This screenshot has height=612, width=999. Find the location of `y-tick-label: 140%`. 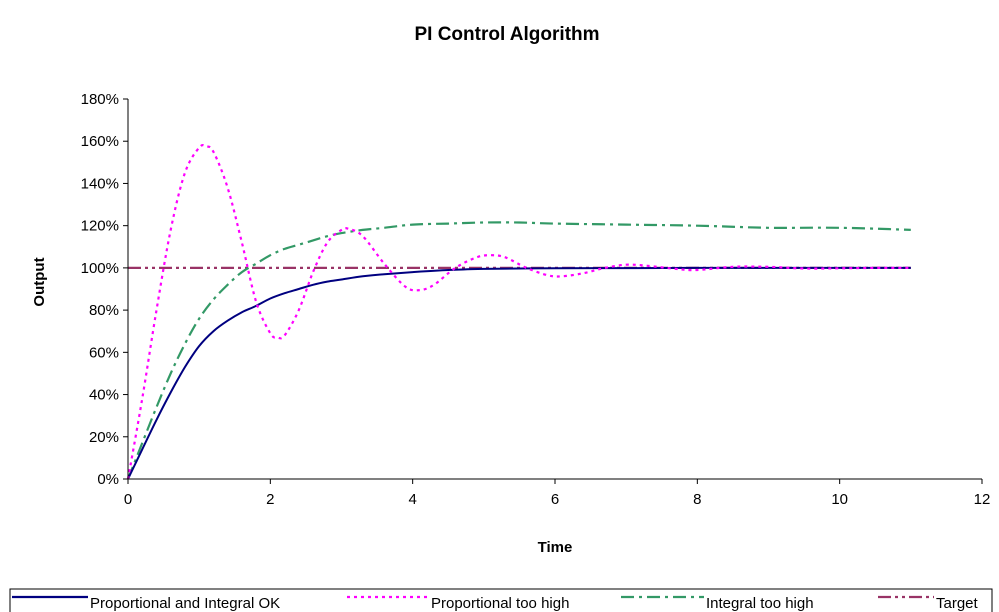

y-tick-label: 140% is located at coordinates (100, 183).